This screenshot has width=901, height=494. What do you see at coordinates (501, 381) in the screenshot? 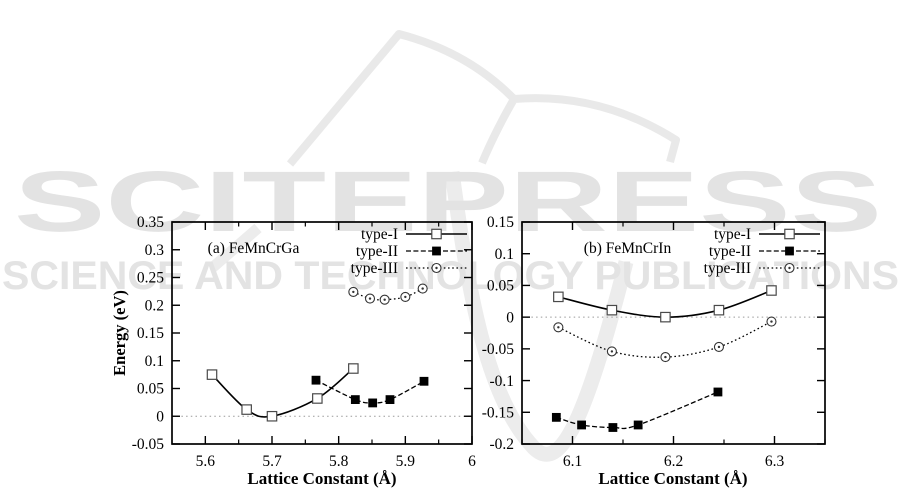
I see `y-tick-label: -0.1` at bounding box center [501, 381].